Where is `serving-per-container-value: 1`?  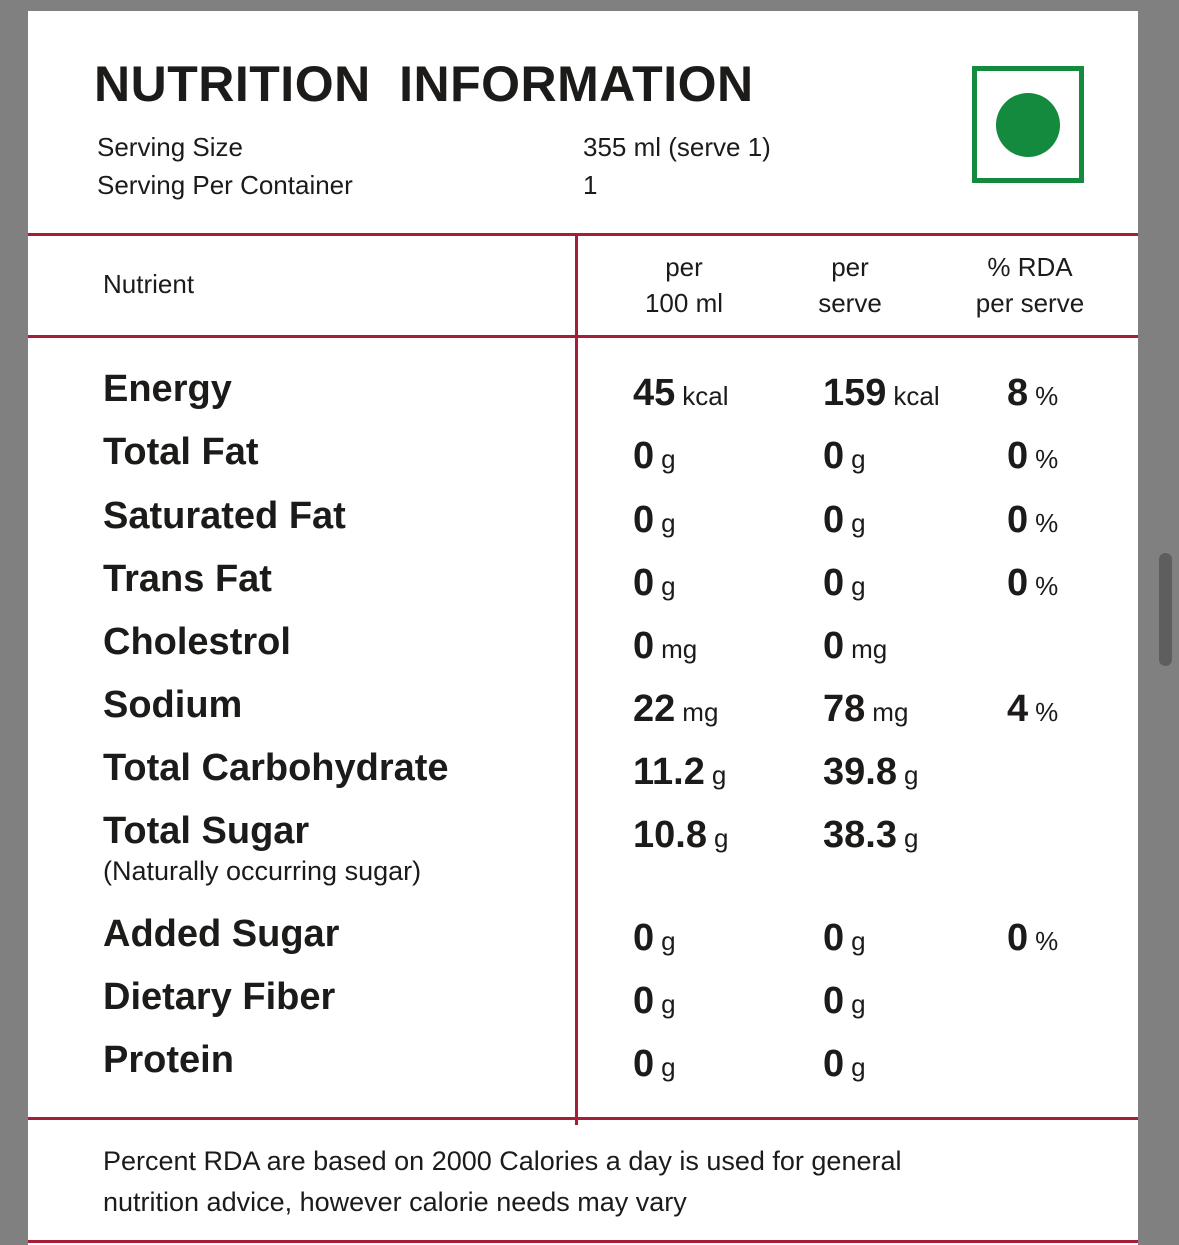
serving-per-container-value: 1 is located at coordinates (590, 185).